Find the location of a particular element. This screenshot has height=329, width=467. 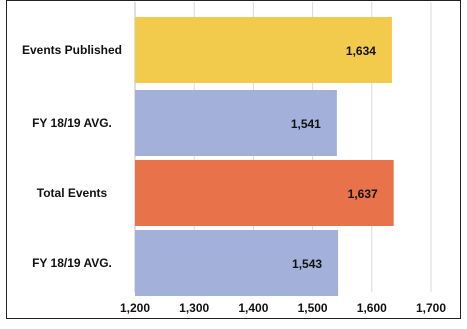

value-labels: 1,634 1,541 1,637 1,543 is located at coordinates (334, 157).